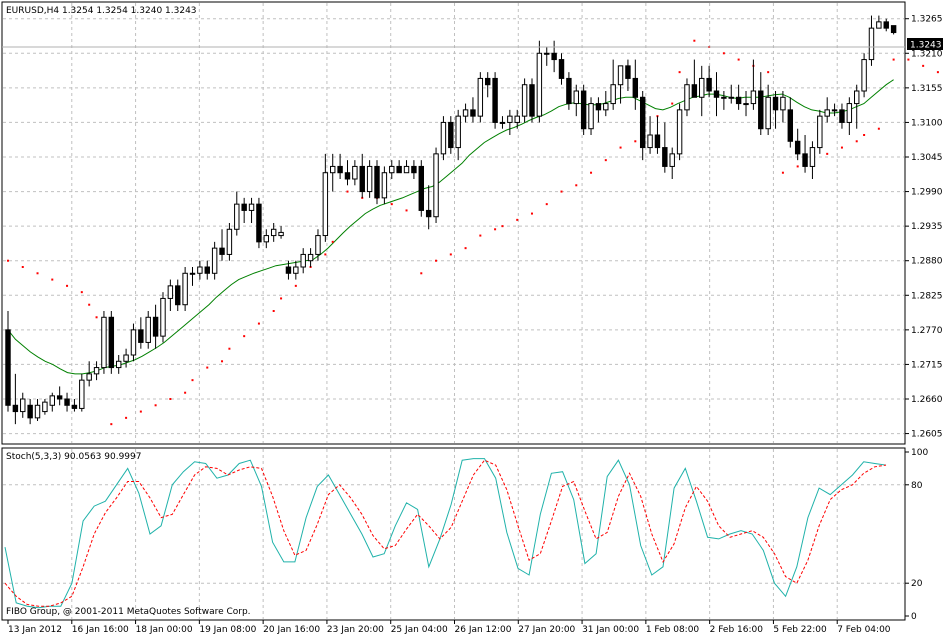 The image size is (945, 640). I want to click on stoch-tick-label: 0, so click(914, 617).